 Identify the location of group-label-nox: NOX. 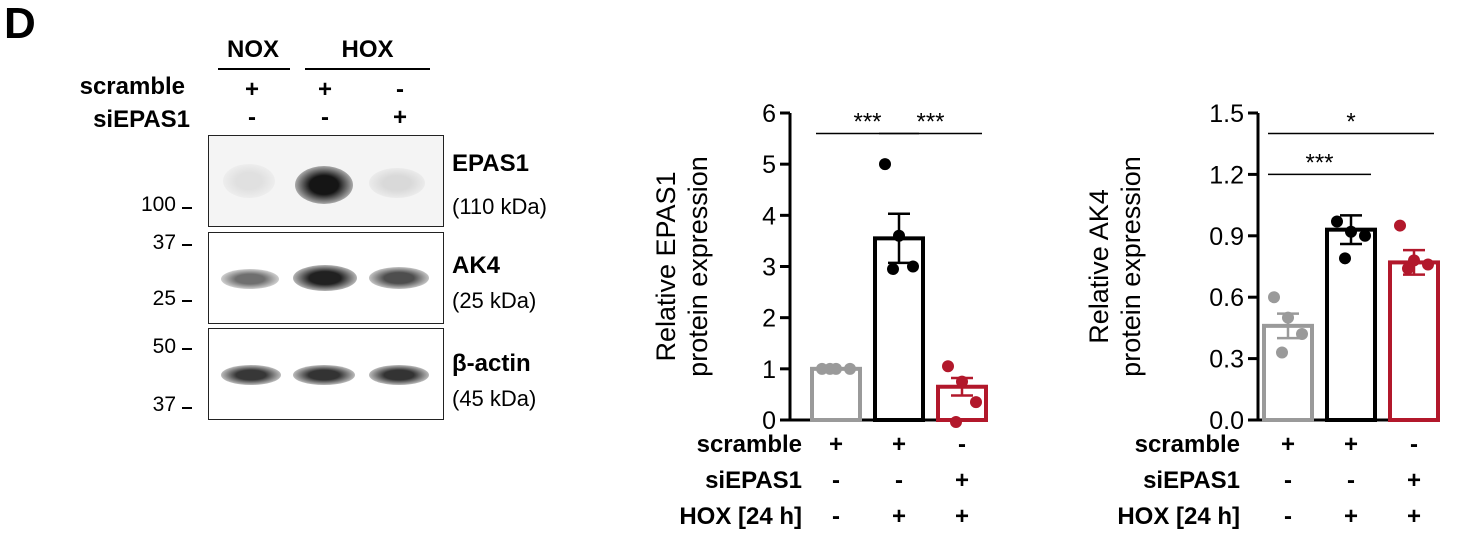
(252, 49).